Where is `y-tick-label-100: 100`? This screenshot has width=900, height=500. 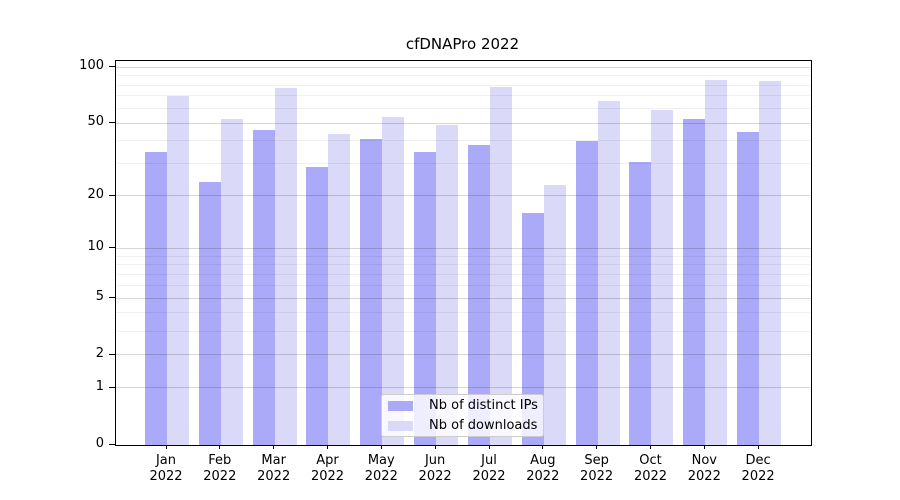
y-tick-label-100: 100 is located at coordinates (91, 66).